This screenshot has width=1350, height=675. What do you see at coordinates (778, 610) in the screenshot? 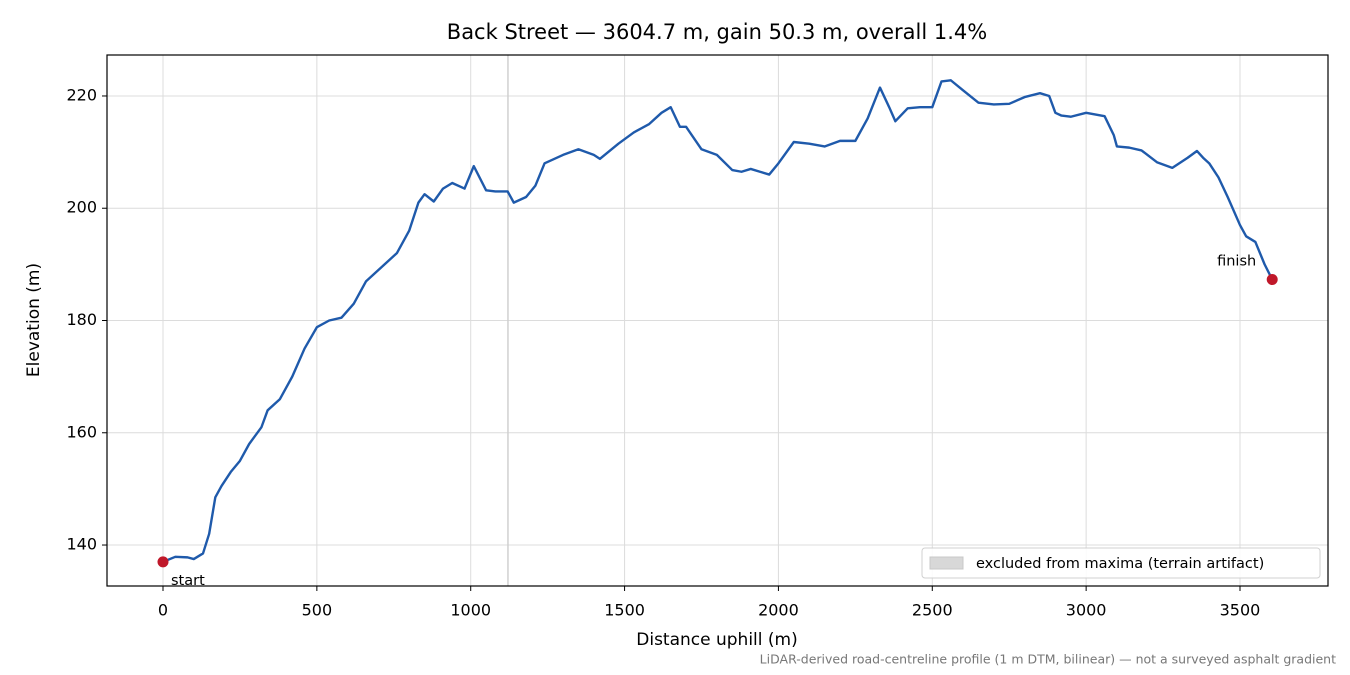
I see `x-tick-label: 2000` at bounding box center [778, 610].